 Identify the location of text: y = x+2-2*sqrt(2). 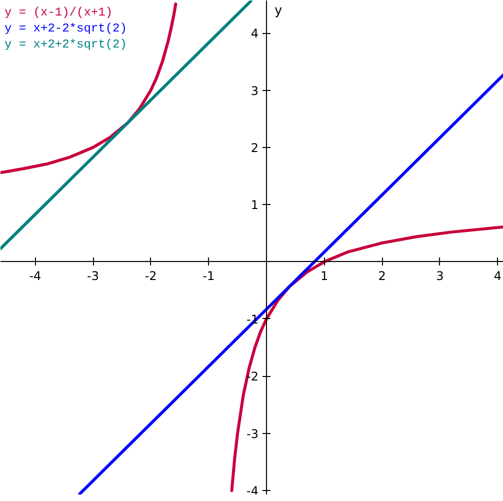
(65, 29).